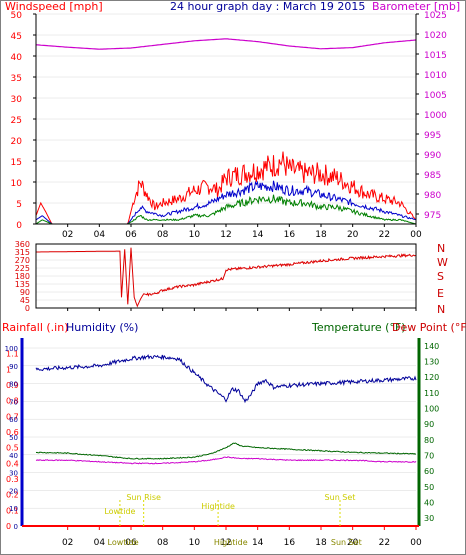 The width and height of the screenshot is (466, 555). Describe the element at coordinates (321, 235) in the screenshot. I see `wind-x-tick-label: 18` at that location.